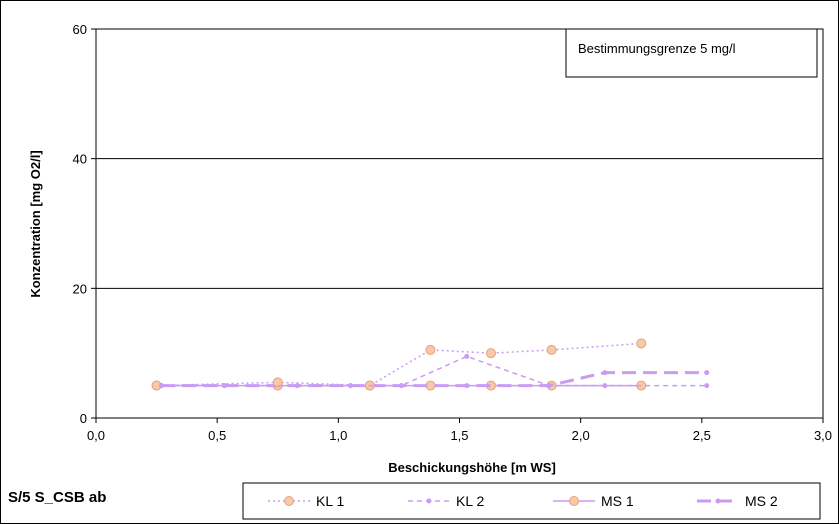 This screenshot has width=839, height=524. What do you see at coordinates (593, 501) in the screenshot?
I see `legend-item: MS 1` at bounding box center [593, 501].